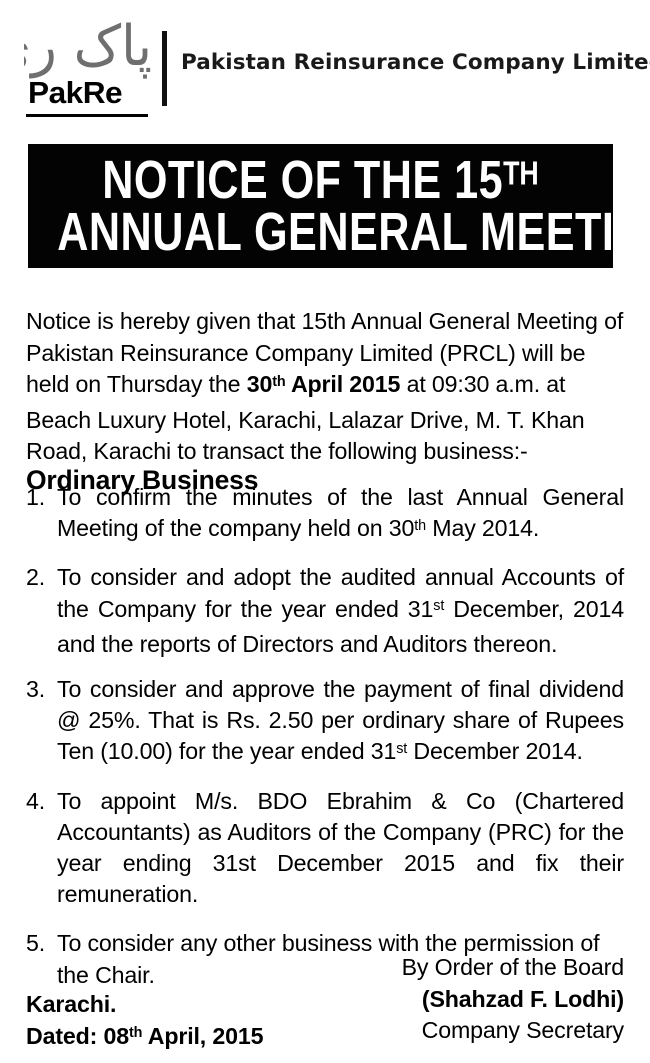 The width and height of the screenshot is (650, 1063). What do you see at coordinates (71, 1004) in the screenshot?
I see `issue-place: Karachi.` at bounding box center [71, 1004].